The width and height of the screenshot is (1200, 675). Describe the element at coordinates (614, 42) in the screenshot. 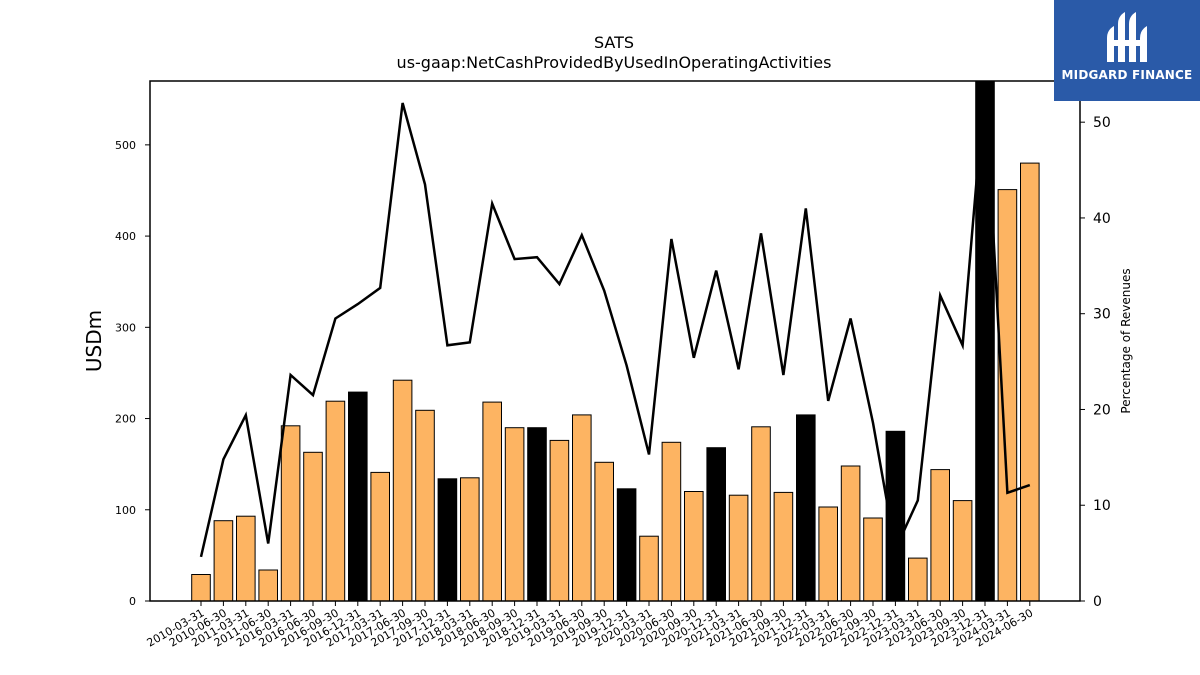

I see `chart-title: SATS` at that location.